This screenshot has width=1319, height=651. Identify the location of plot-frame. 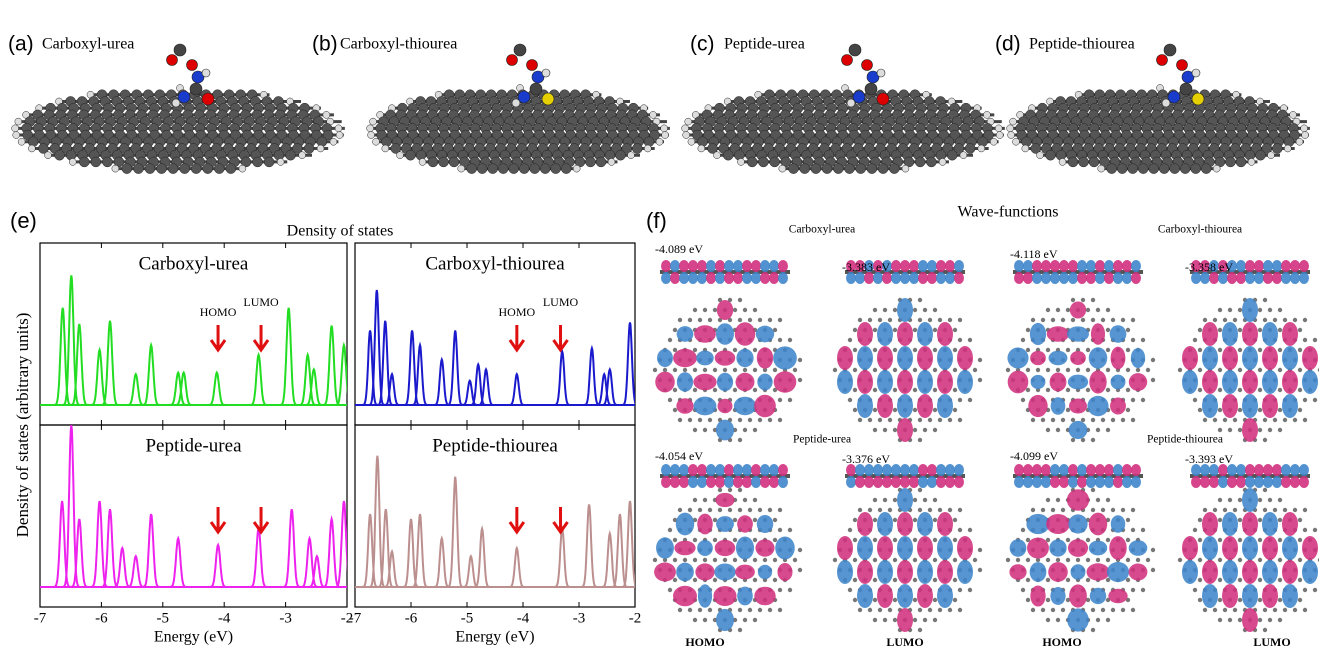
(495, 516).